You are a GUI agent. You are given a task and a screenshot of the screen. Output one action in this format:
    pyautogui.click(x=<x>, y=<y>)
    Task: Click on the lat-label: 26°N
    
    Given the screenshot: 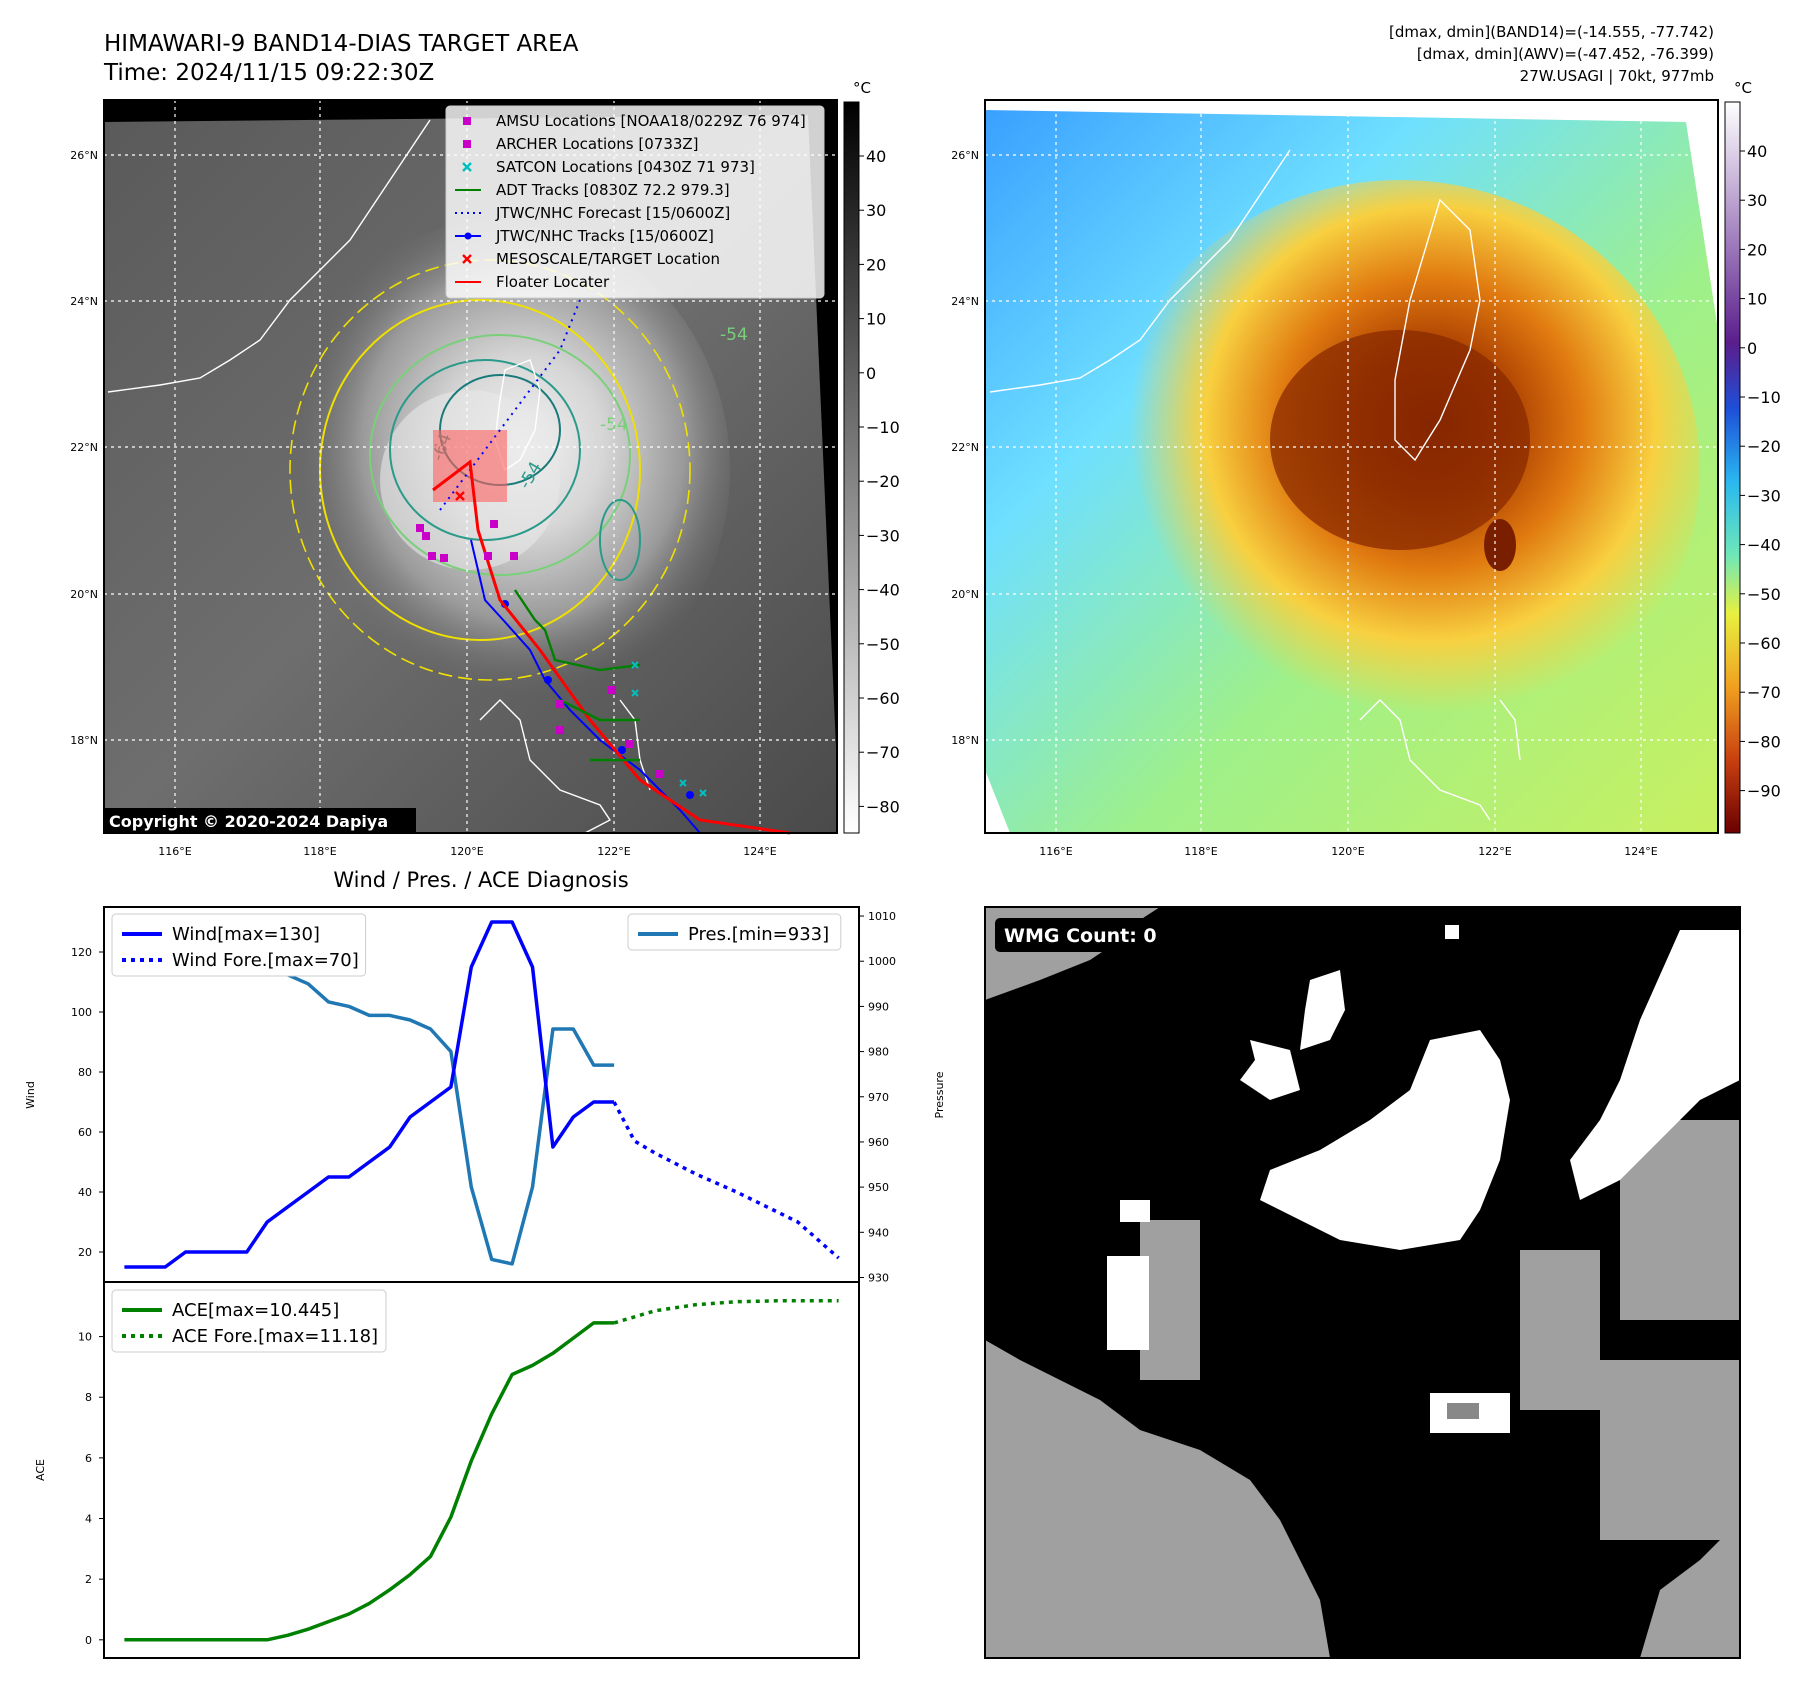 What is the action you would take?
    pyautogui.click(x=965, y=155)
    